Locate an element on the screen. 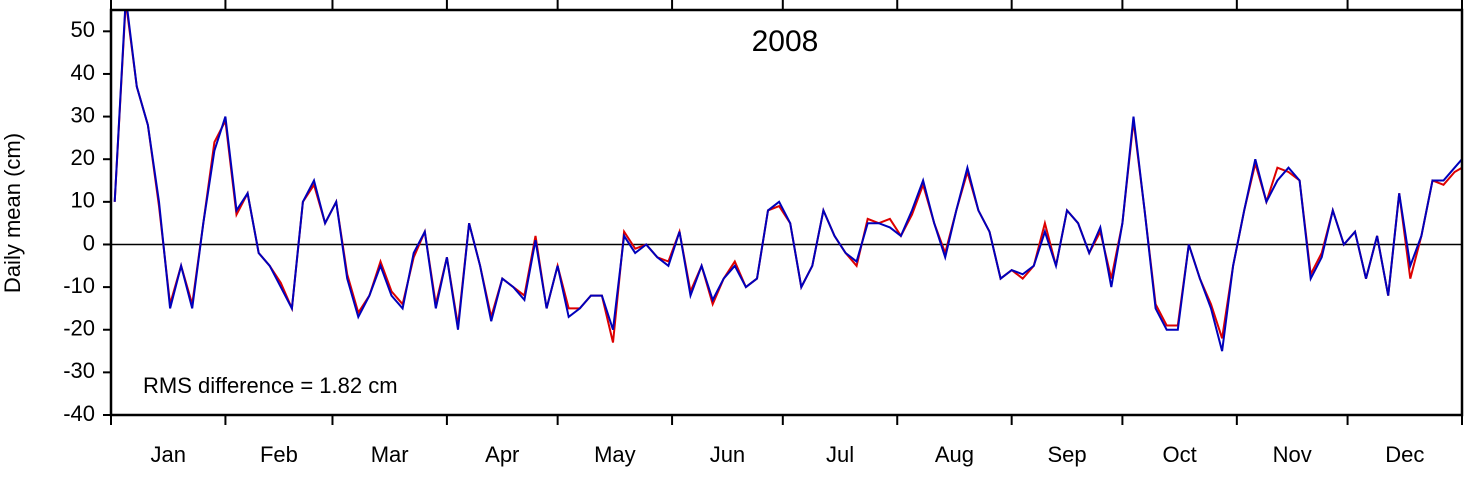  chart-title: 2008 is located at coordinates (785, 41).